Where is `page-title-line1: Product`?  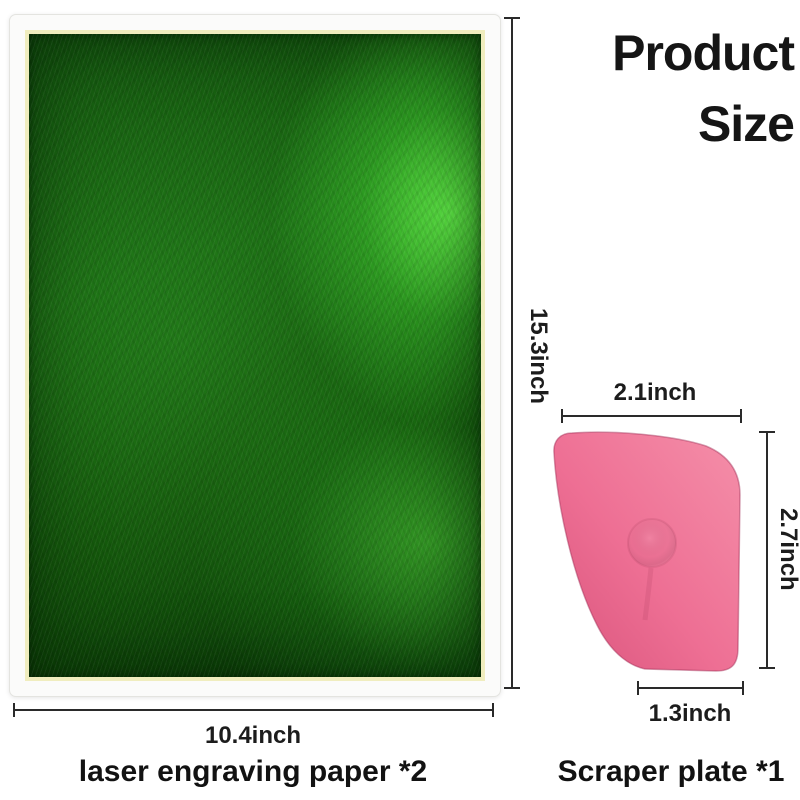 page-title-line1: Product is located at coordinates (703, 53).